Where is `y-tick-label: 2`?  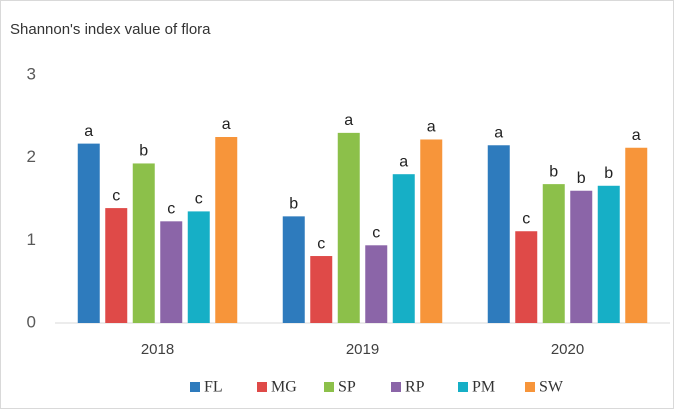
y-tick-label: 2 is located at coordinates (31, 156).